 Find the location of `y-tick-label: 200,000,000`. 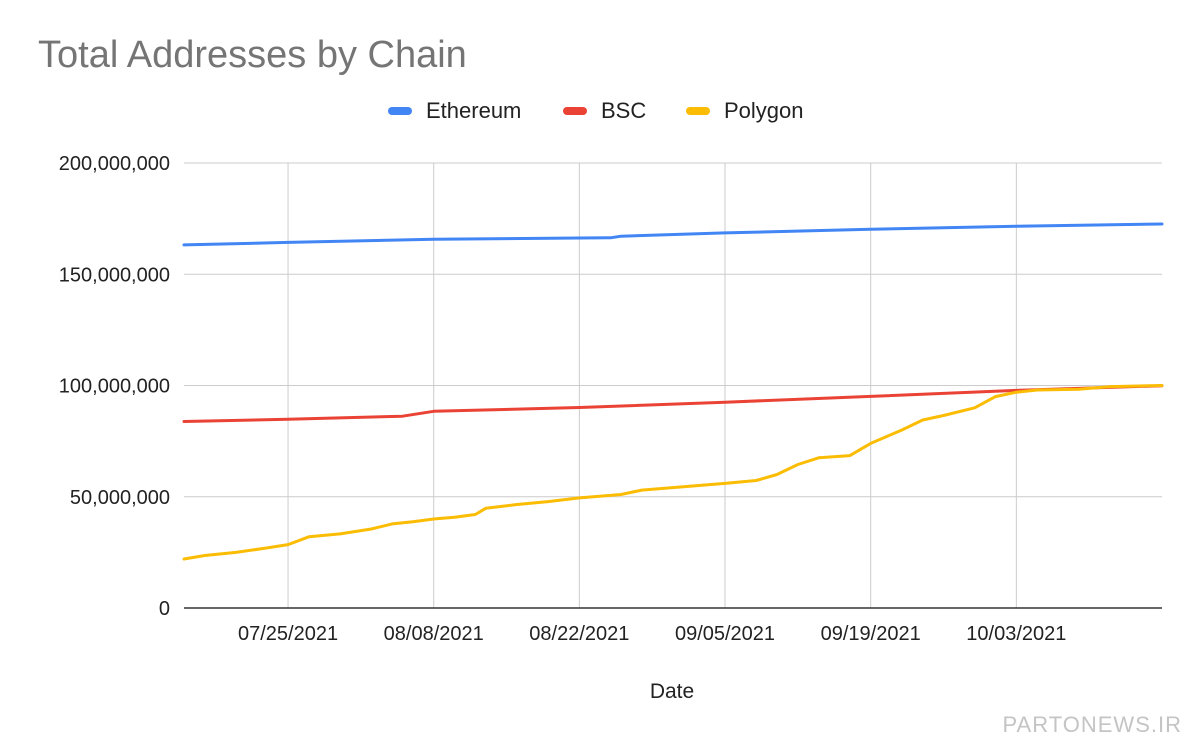

y-tick-label: 200,000,000 is located at coordinates (114, 164).